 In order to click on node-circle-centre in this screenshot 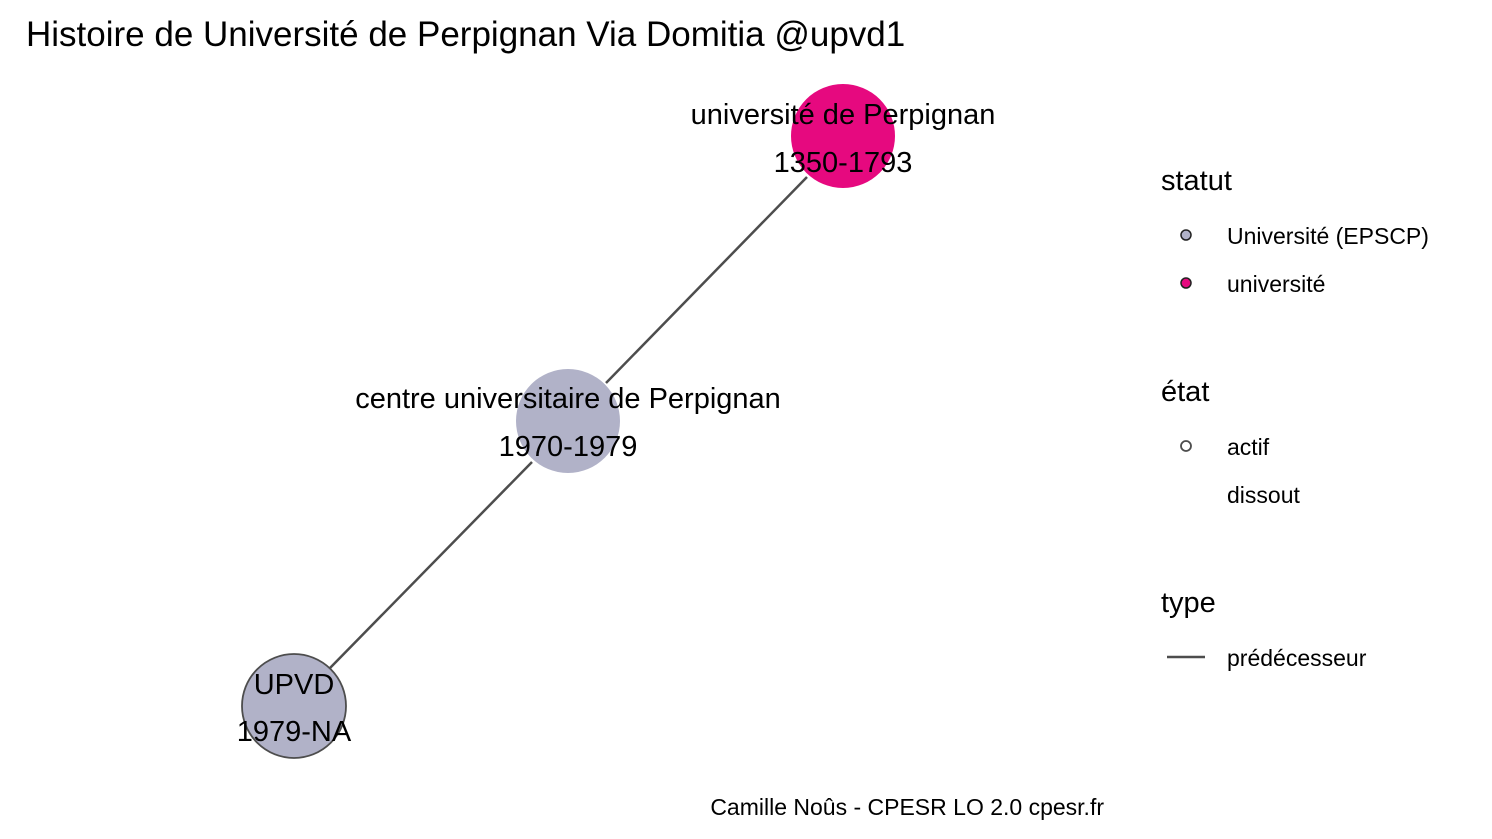, I will do `click(568, 421)`.